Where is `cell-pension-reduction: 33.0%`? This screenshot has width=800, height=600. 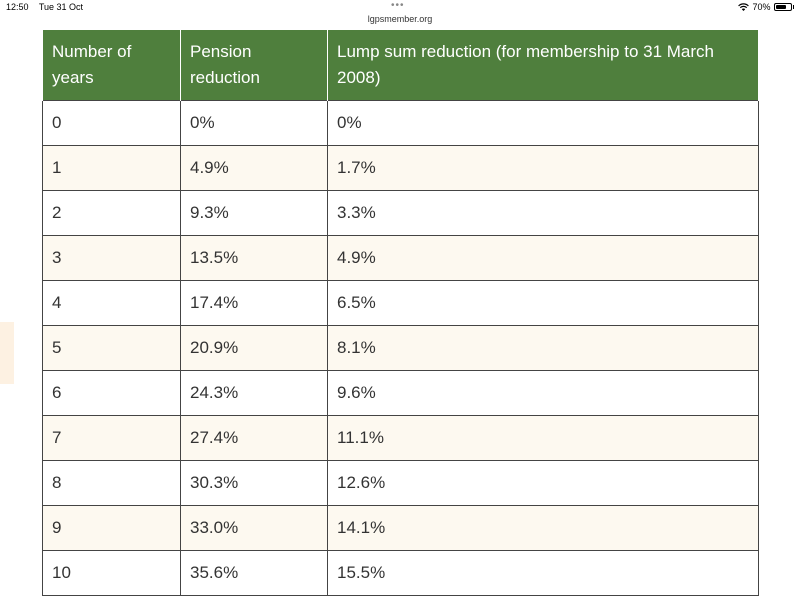
cell-pension-reduction: 33.0% is located at coordinates (254, 528).